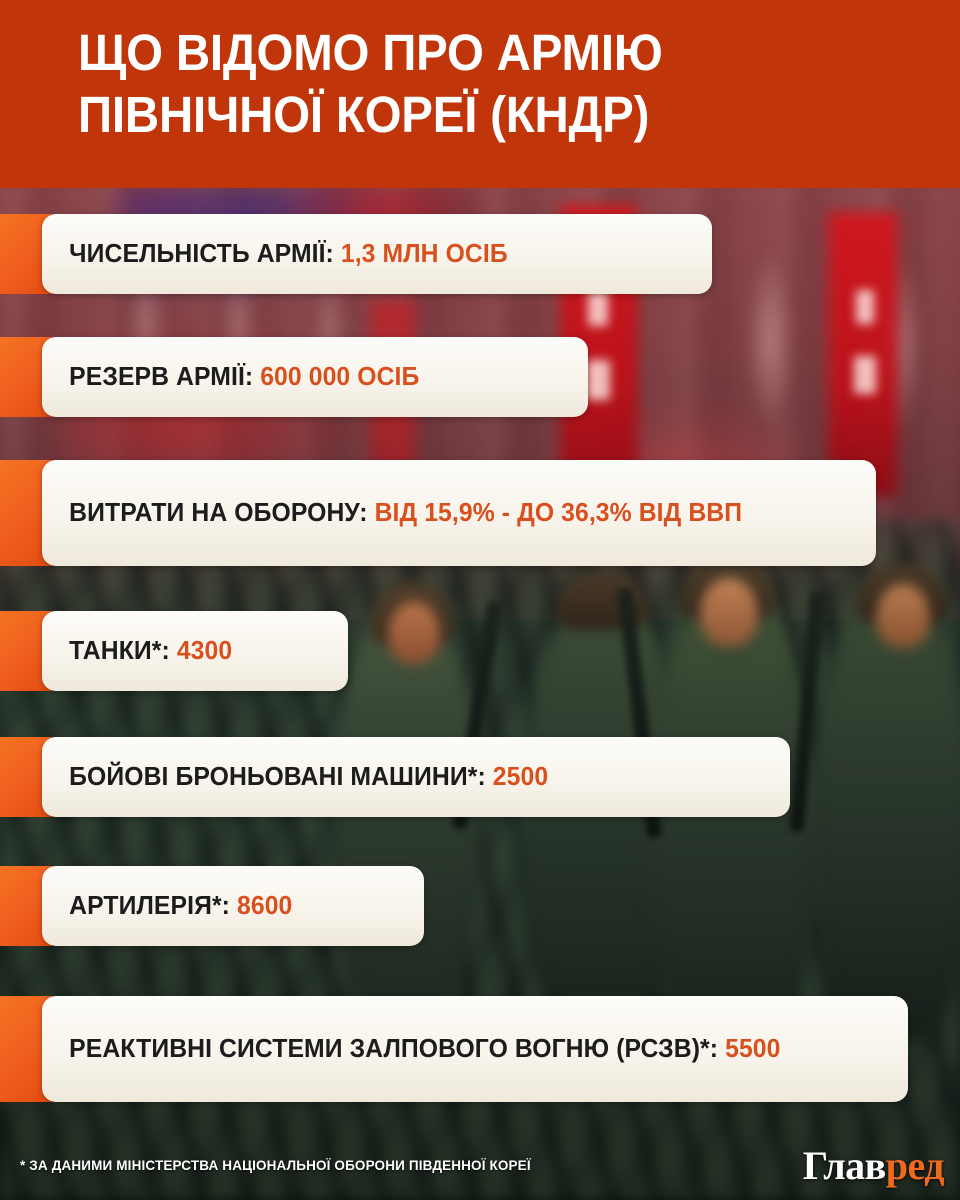  I want to click on stat-value: 8600, so click(265, 906).